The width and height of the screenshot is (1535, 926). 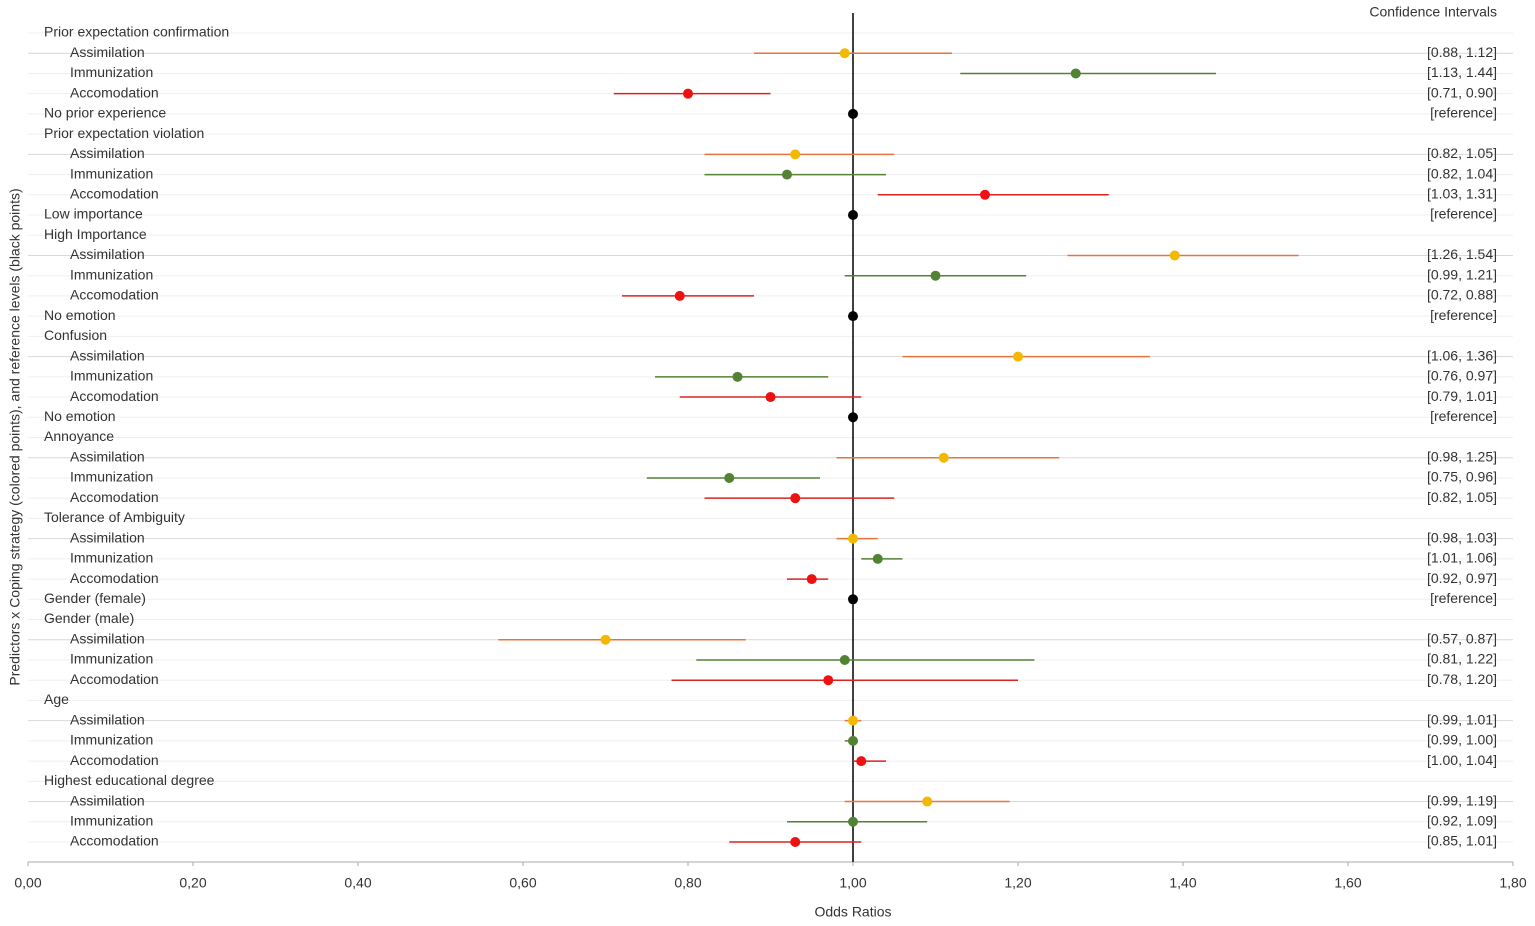 What do you see at coordinates (1462, 800) in the screenshot?
I see `ci-label: [0.99, 1.19]` at bounding box center [1462, 800].